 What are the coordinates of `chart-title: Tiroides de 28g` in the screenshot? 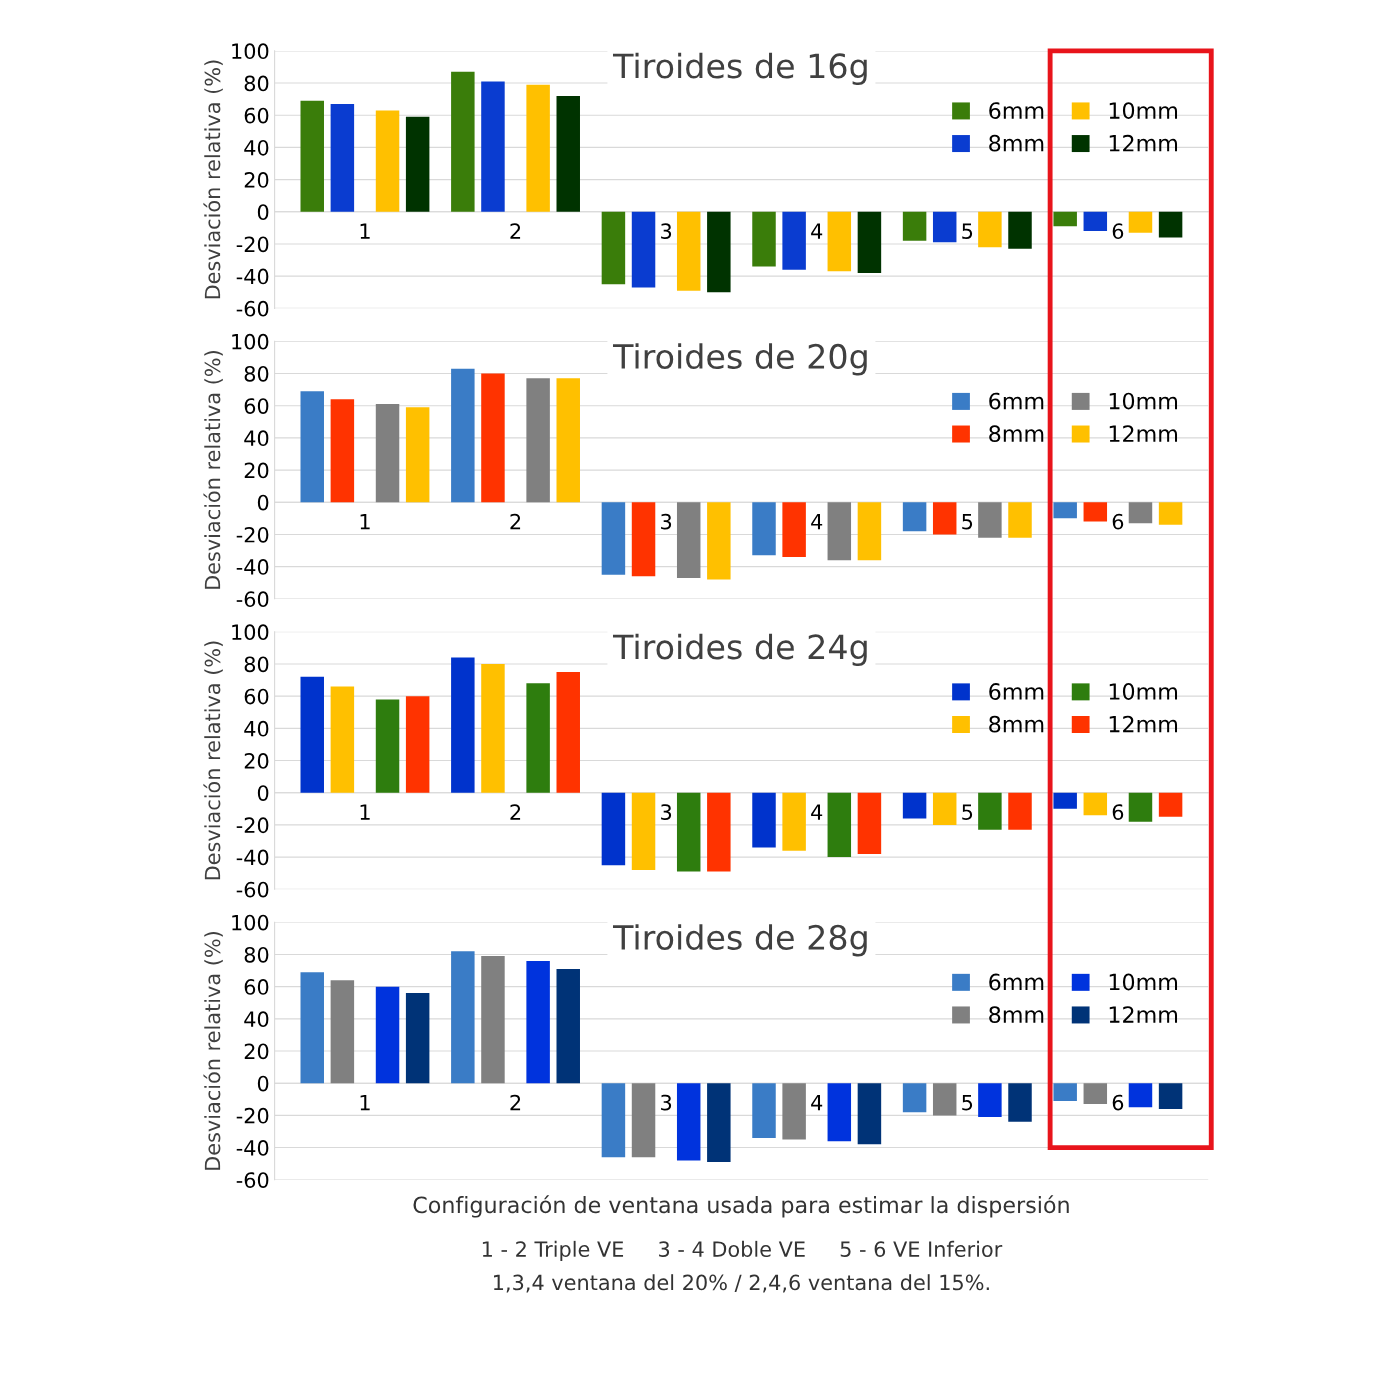 It's located at (739, 940).